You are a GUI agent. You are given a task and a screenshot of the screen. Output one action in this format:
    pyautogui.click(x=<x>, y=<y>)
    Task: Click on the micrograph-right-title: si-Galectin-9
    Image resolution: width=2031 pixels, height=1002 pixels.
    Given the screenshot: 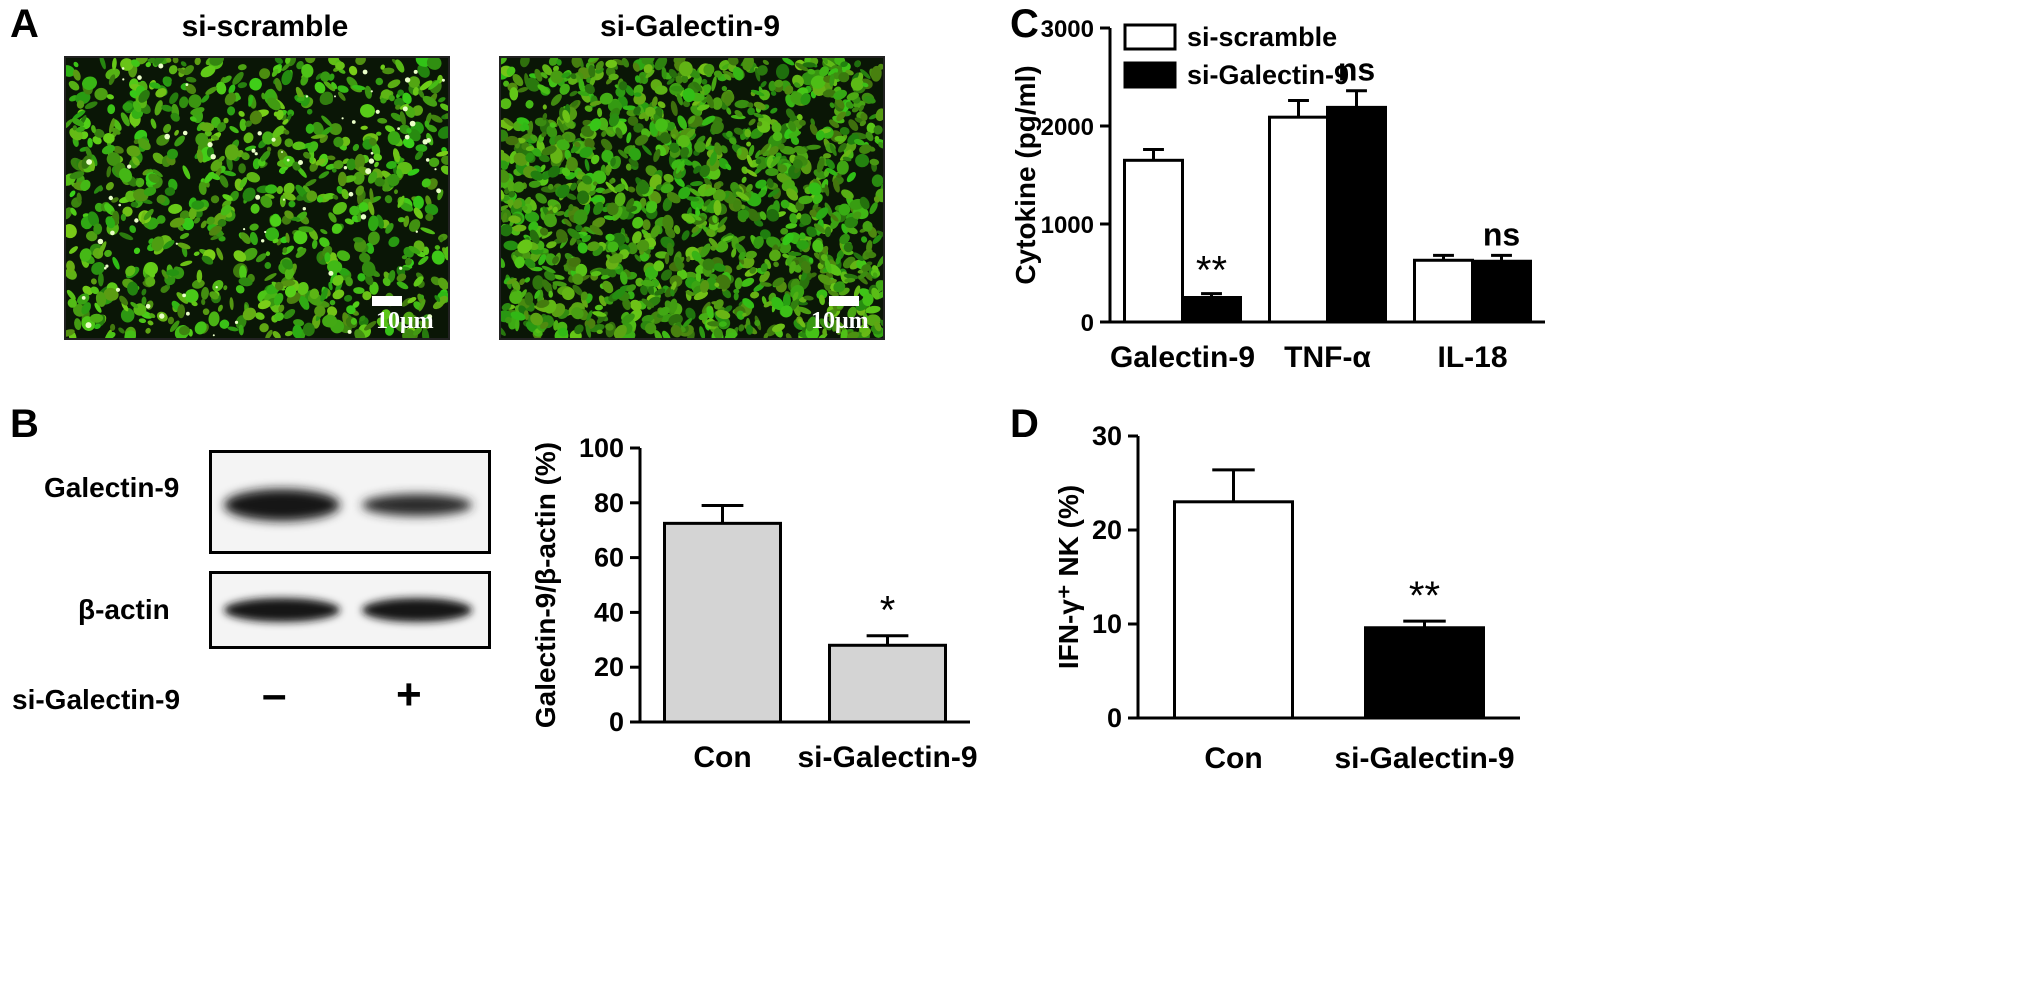 What is the action you would take?
    pyautogui.click(x=690, y=26)
    